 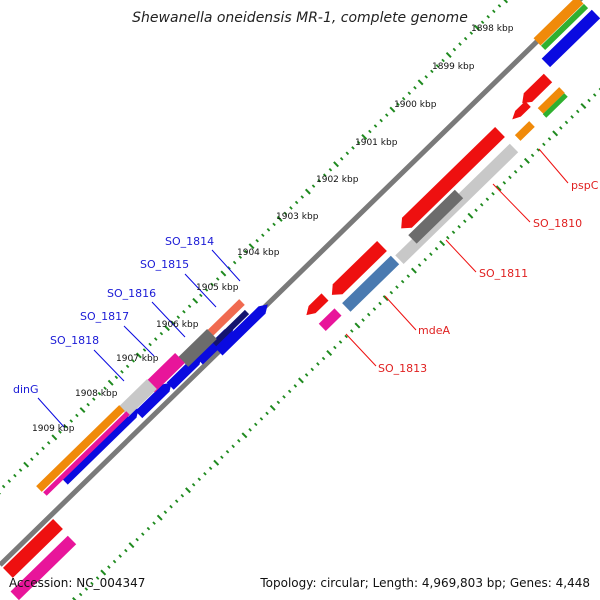 I want to click on kbp-label: 1907 kbp, so click(x=137, y=359).